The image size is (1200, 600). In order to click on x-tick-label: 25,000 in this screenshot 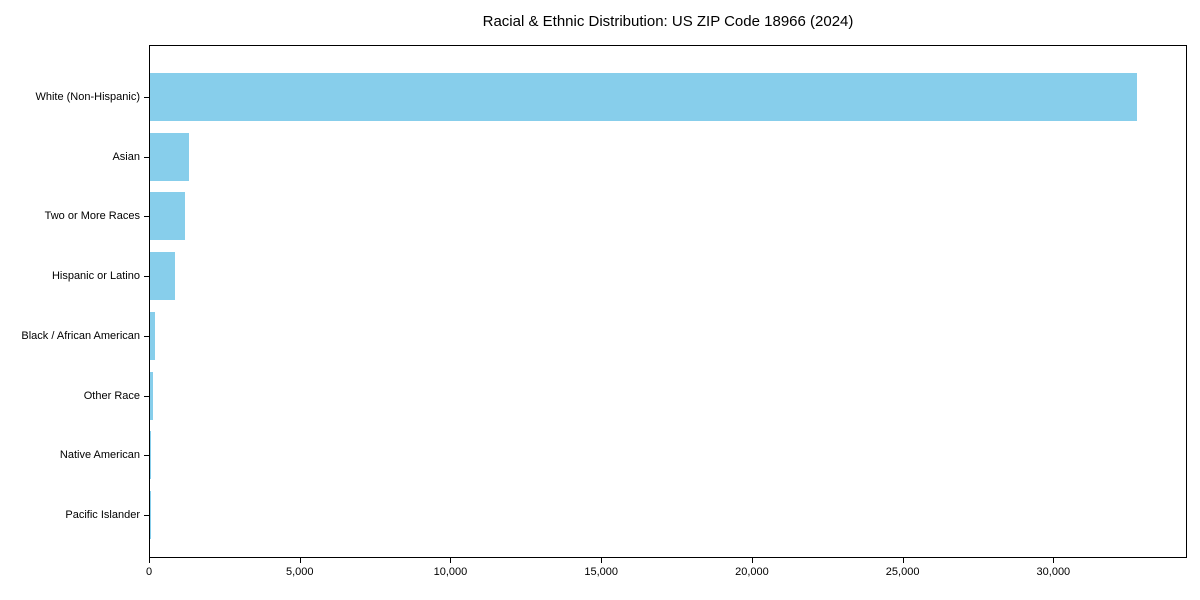, I will do `click(902, 572)`.